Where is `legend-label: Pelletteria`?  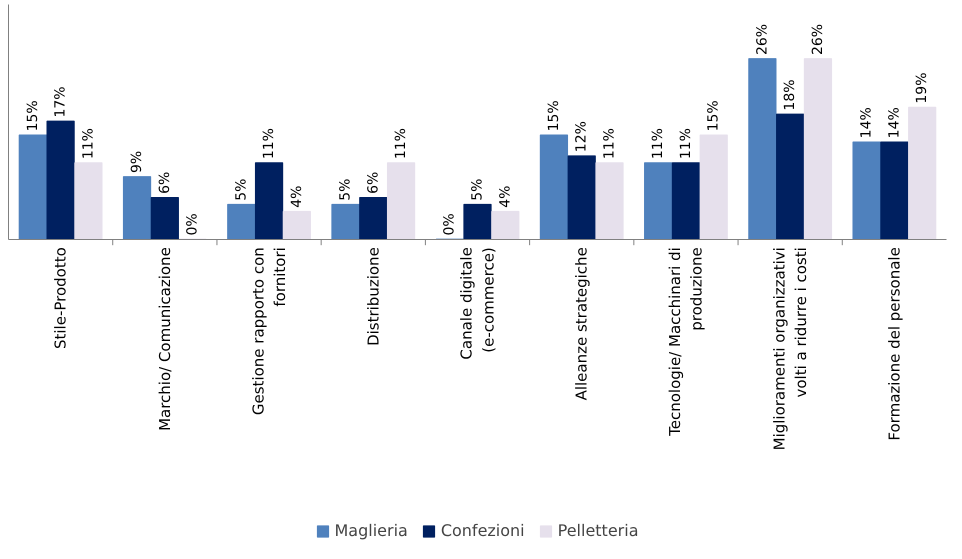
legend-label: Pelletteria is located at coordinates (598, 530).